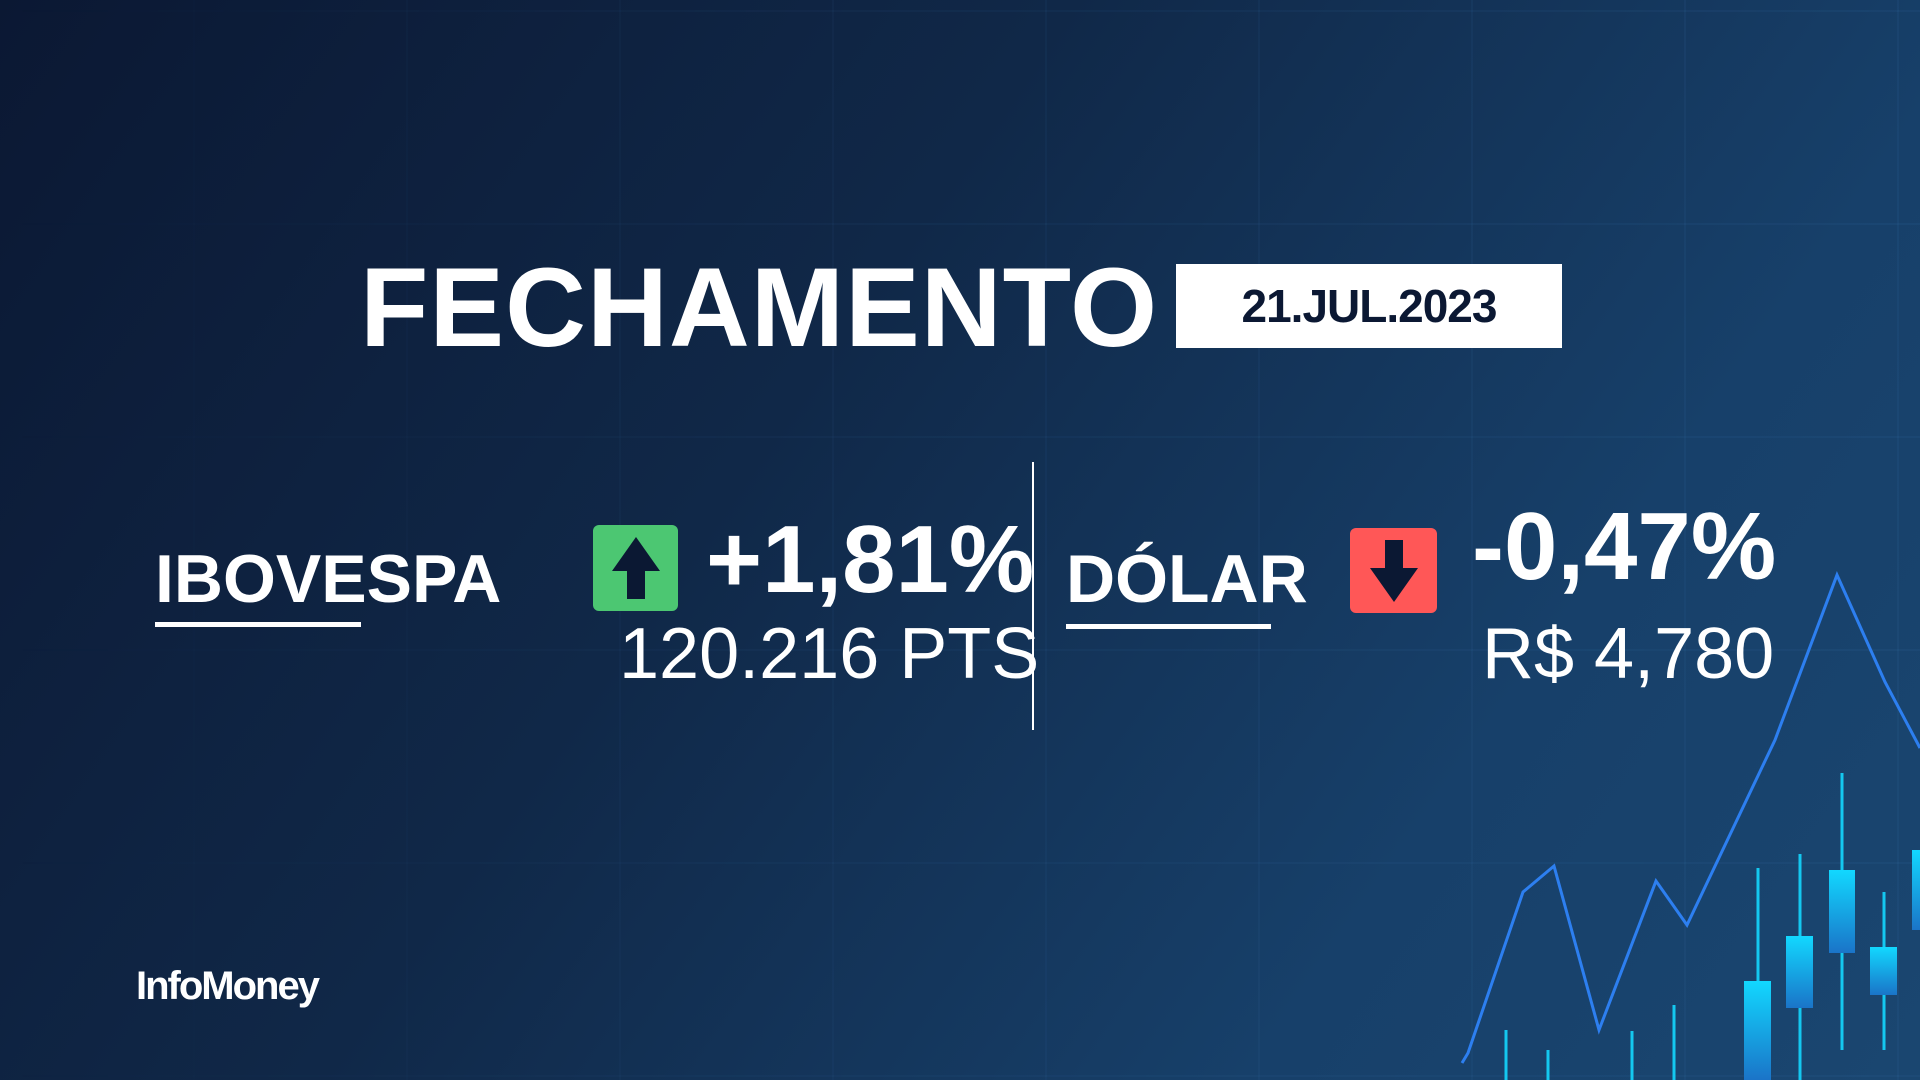 Image resolution: width=1920 pixels, height=1080 pixels. I want to click on date-text: 21.JUL.2023, so click(1369, 306).